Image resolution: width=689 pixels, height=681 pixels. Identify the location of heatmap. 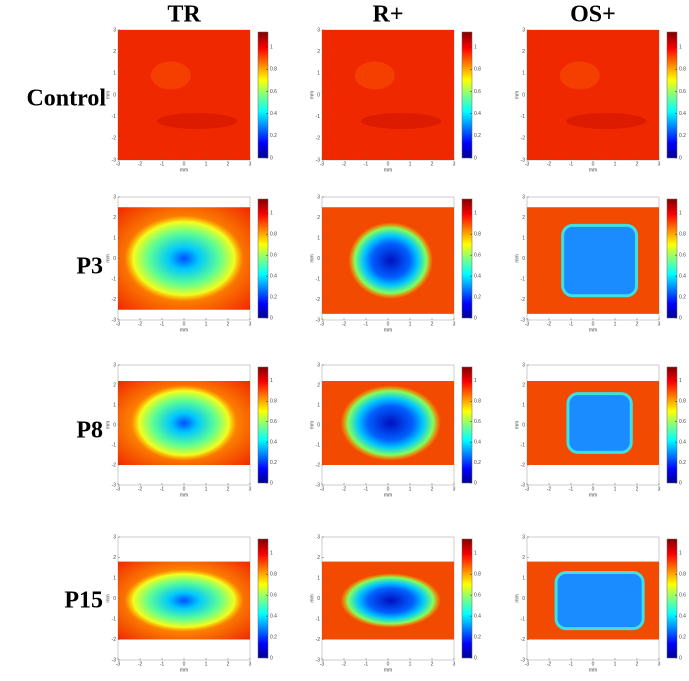
(388, 95).